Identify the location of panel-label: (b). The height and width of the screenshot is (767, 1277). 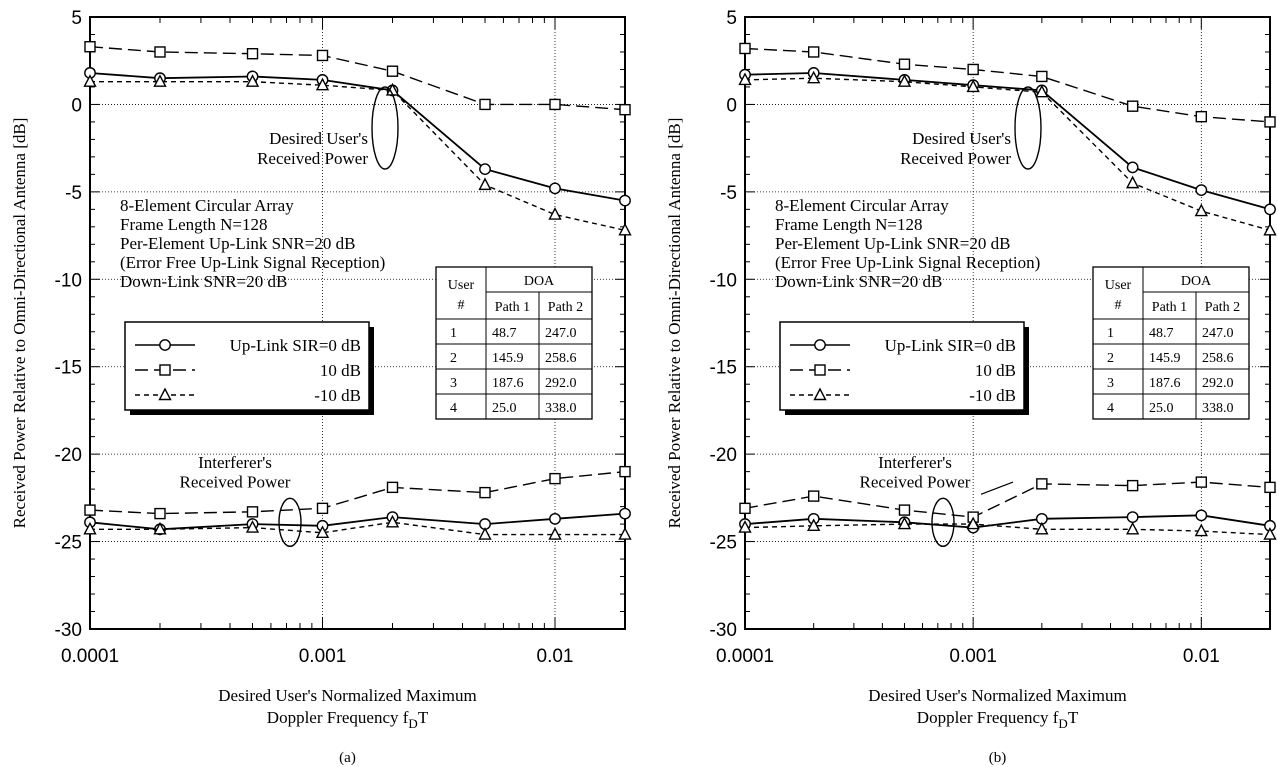
(998, 758).